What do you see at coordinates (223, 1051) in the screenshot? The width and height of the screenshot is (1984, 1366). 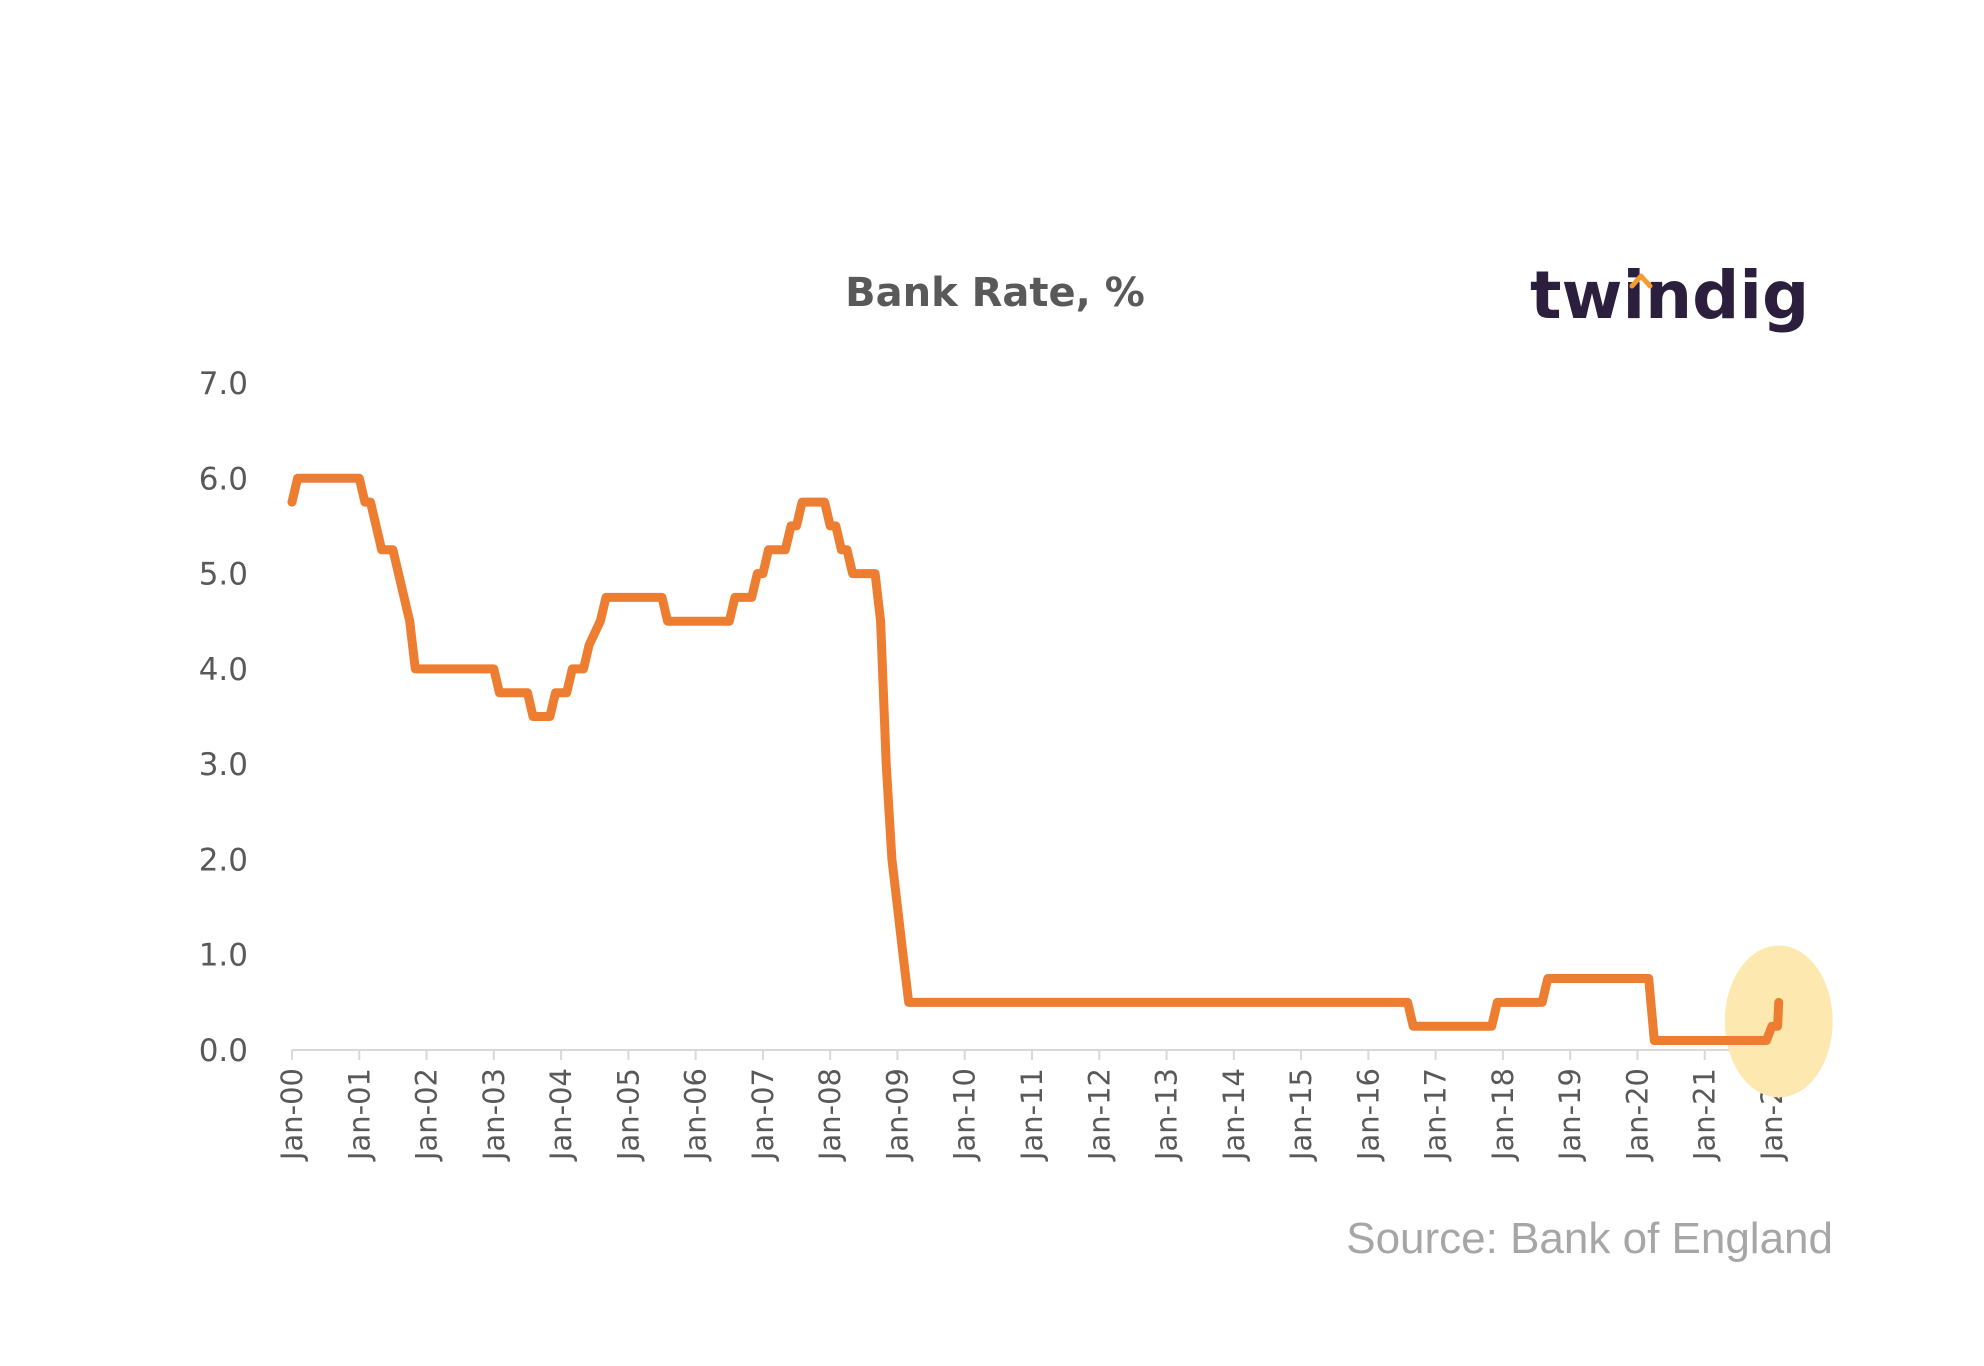 I see `y-tick-label: 0.0` at bounding box center [223, 1051].